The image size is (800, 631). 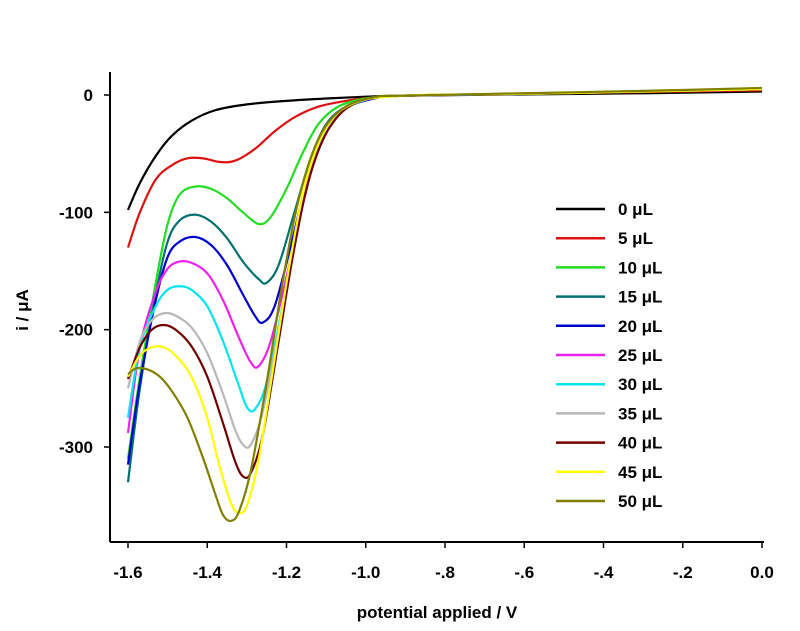 What do you see at coordinates (76, 212) in the screenshot?
I see `y-tick-label: -100` at bounding box center [76, 212].